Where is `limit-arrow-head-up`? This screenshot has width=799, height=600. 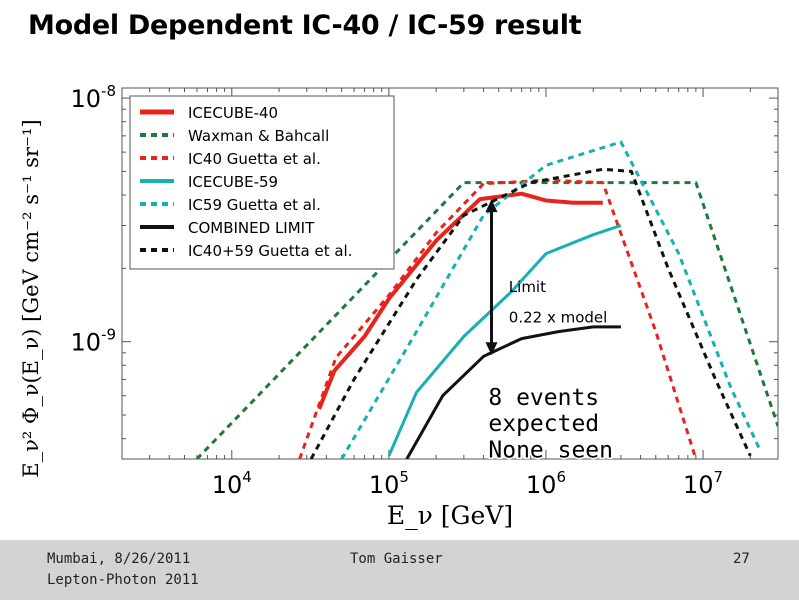 limit-arrow-head-up is located at coordinates (491, 206).